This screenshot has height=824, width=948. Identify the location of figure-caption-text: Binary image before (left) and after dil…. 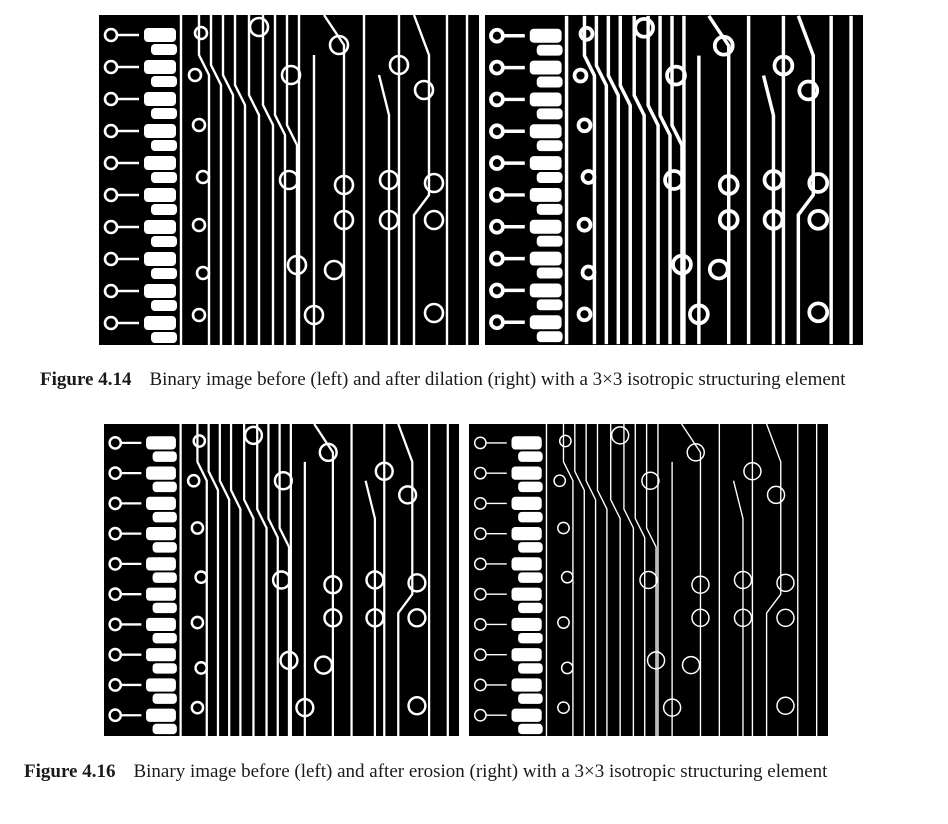
(497, 379).